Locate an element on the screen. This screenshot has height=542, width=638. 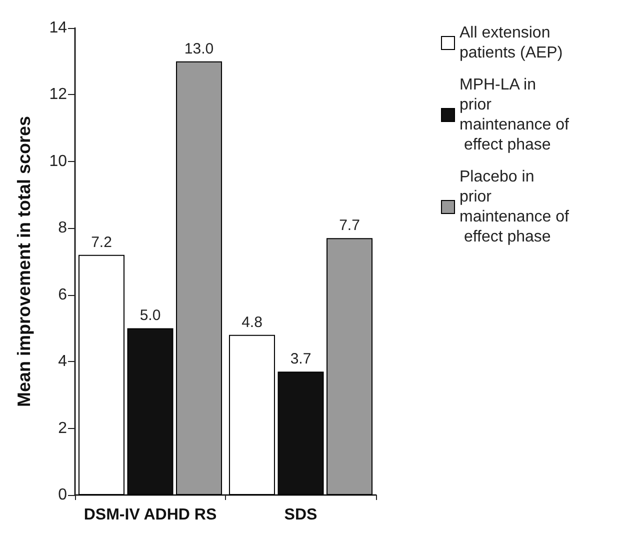
legend-label: Placebo in prior maintenance of effect phase is located at coordinates (515, 207).